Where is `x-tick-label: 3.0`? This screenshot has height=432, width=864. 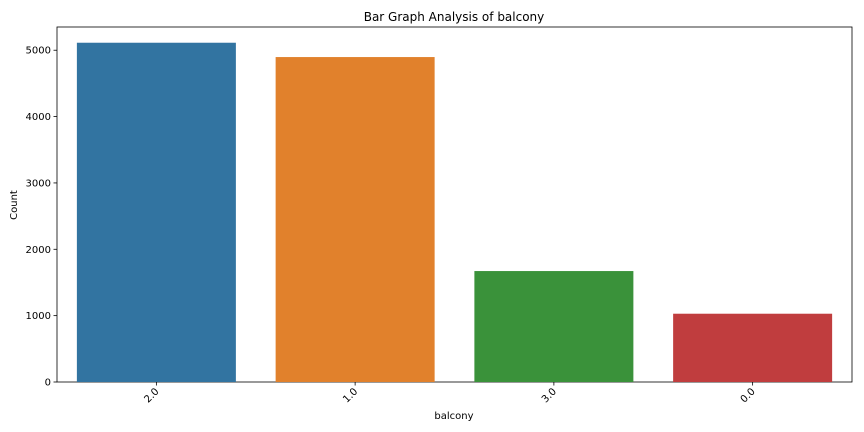
x-tick-label: 3.0 is located at coordinates (549, 395).